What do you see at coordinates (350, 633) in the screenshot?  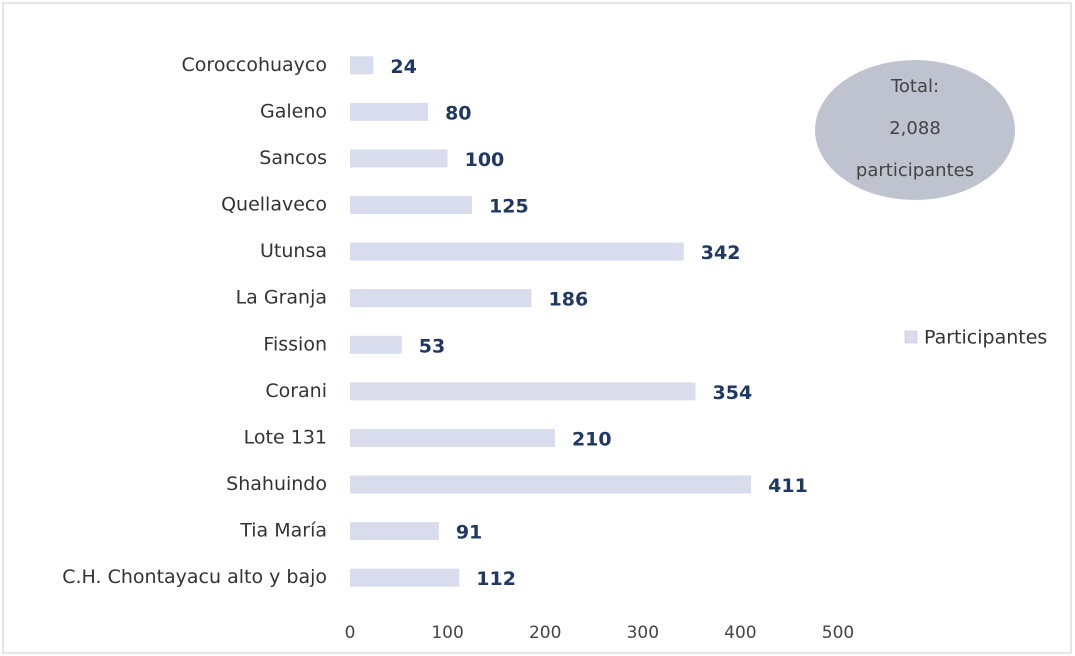 I see `x-tick-label: 0` at bounding box center [350, 633].